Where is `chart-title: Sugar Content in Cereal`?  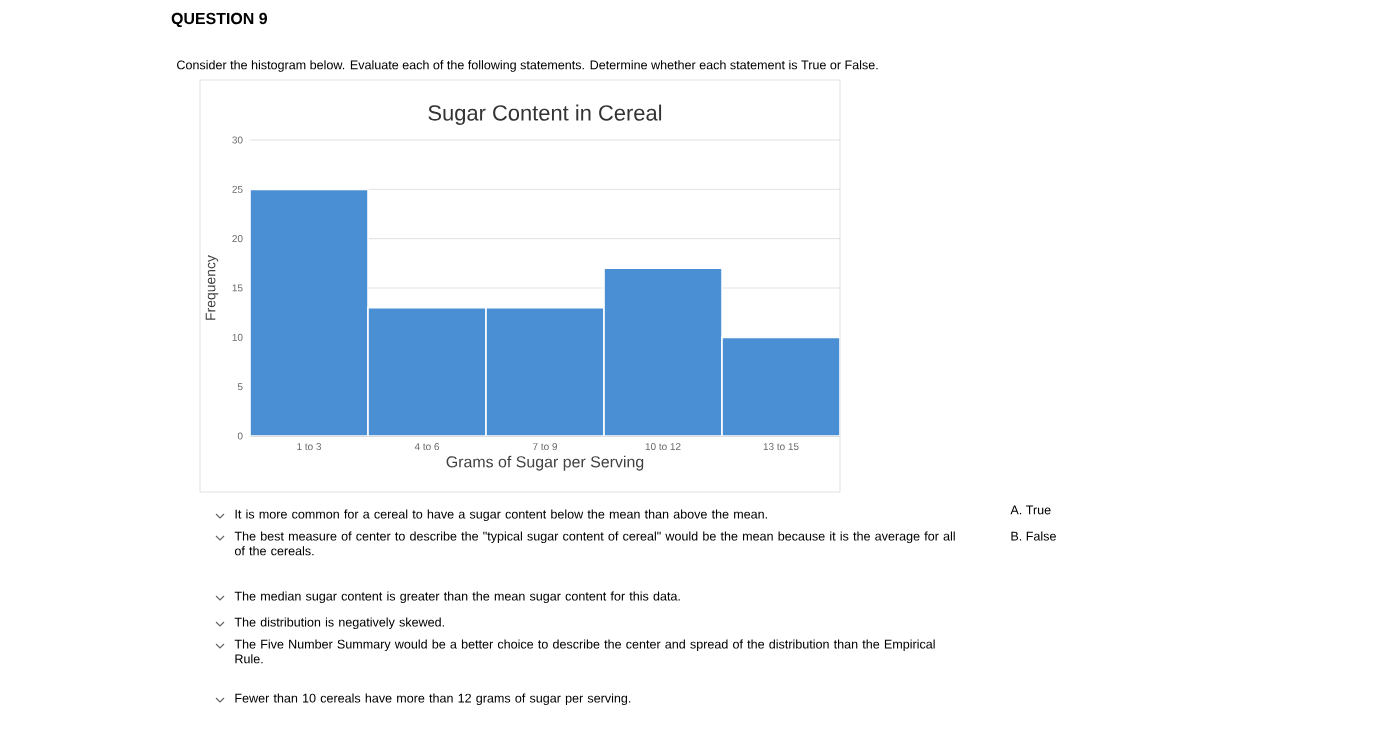 chart-title: Sugar Content in Cereal is located at coordinates (545, 114).